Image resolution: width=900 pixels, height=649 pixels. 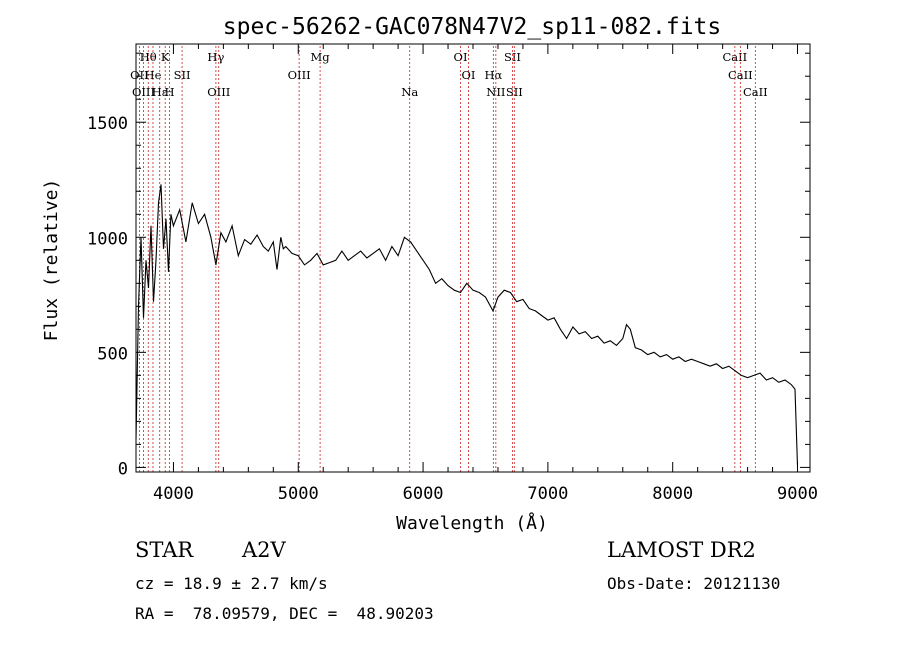 I want to click on x-tick-label: 8000, so click(x=672, y=494).